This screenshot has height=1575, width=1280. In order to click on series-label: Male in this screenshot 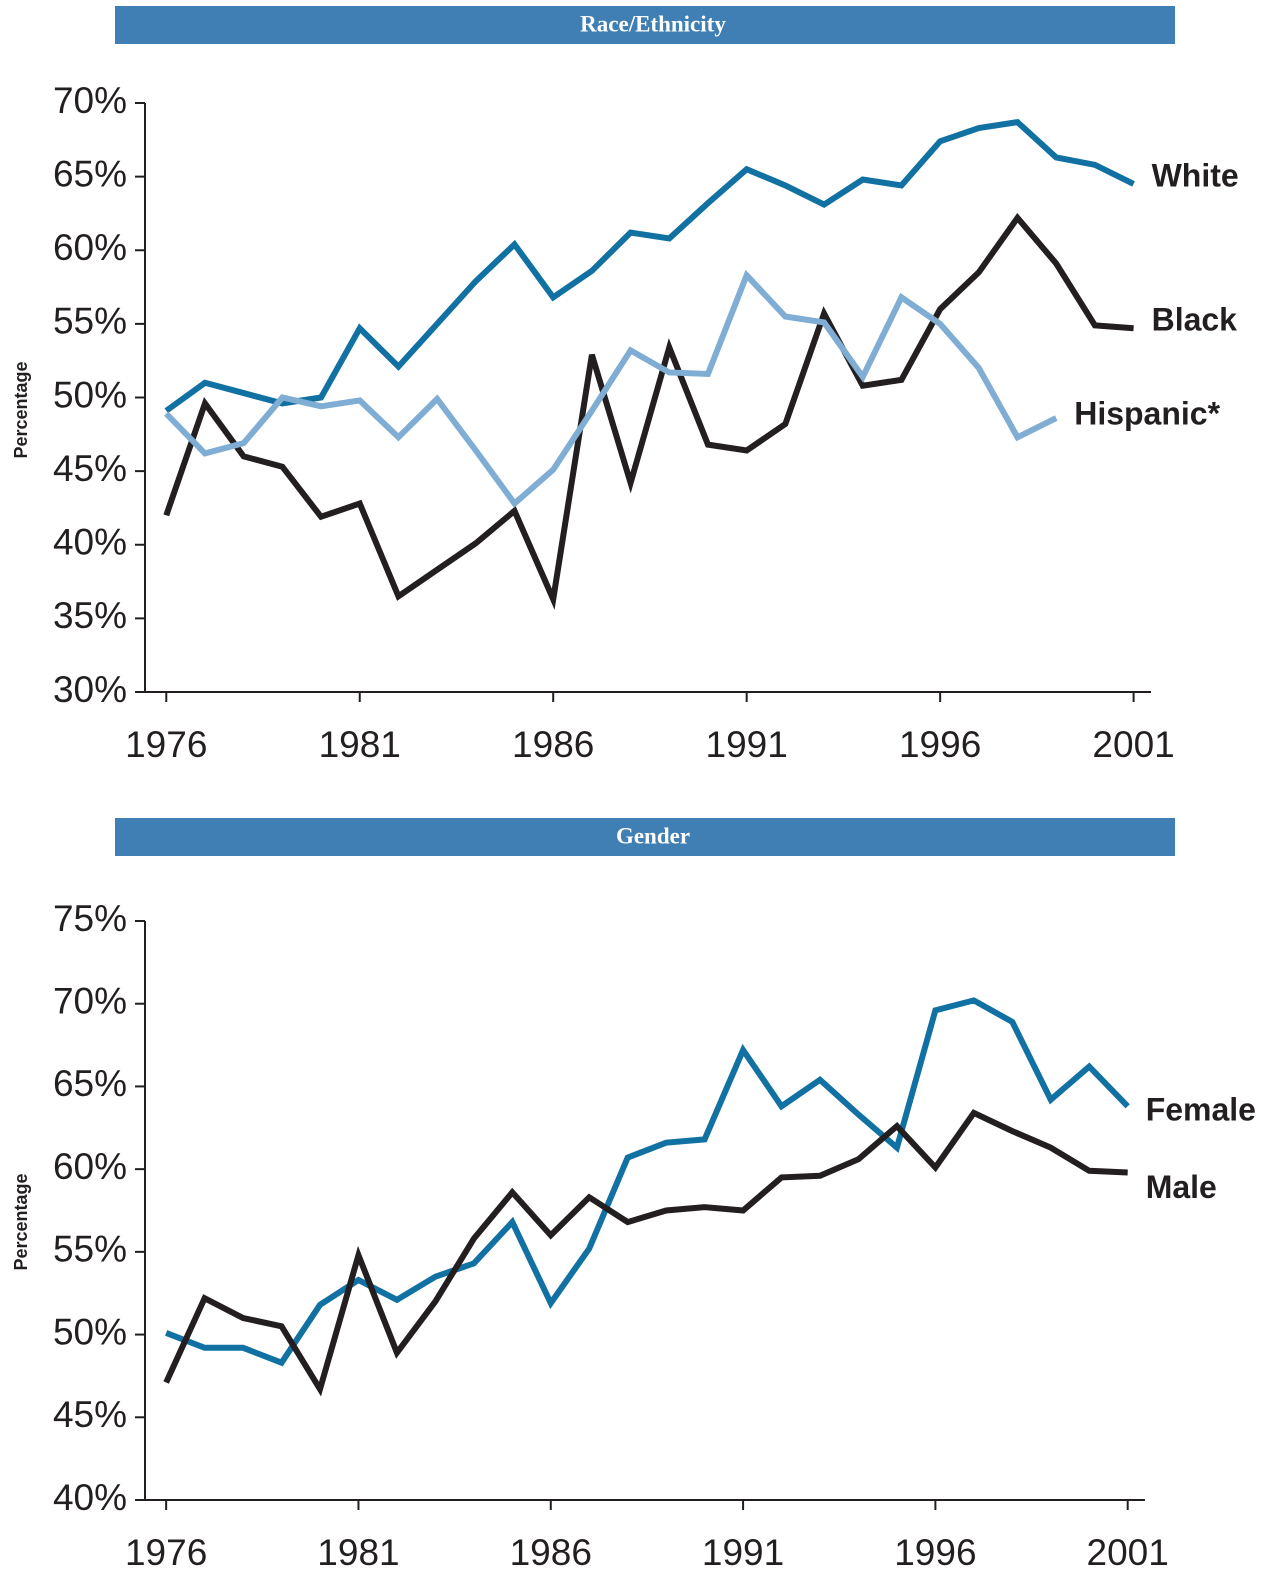, I will do `click(1181, 1187)`.